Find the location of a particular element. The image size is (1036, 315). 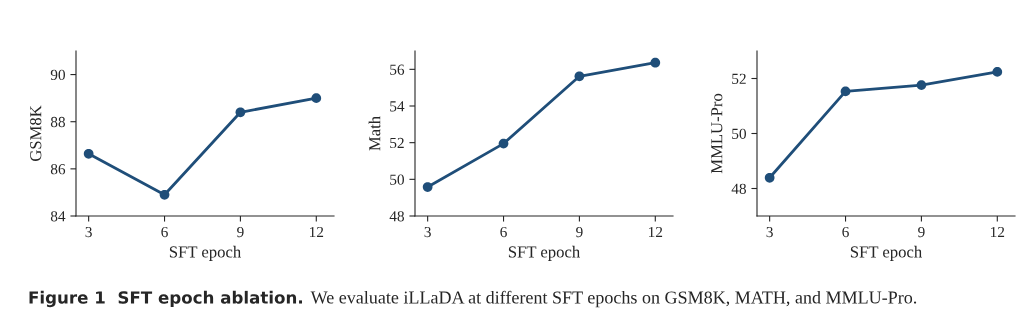

y-tick-label: 56 is located at coordinates (397, 69).